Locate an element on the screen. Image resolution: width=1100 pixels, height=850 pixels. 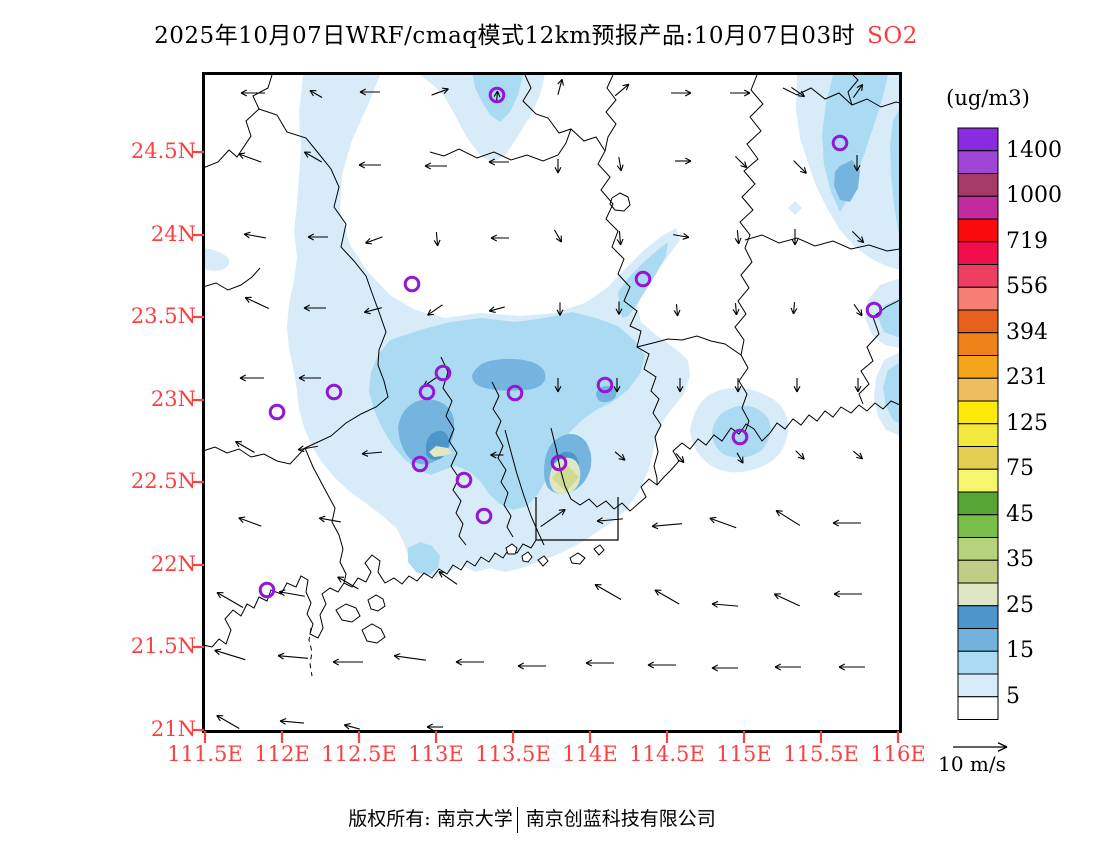
lat-axis-label: 22.5N is located at coordinates (163, 481).